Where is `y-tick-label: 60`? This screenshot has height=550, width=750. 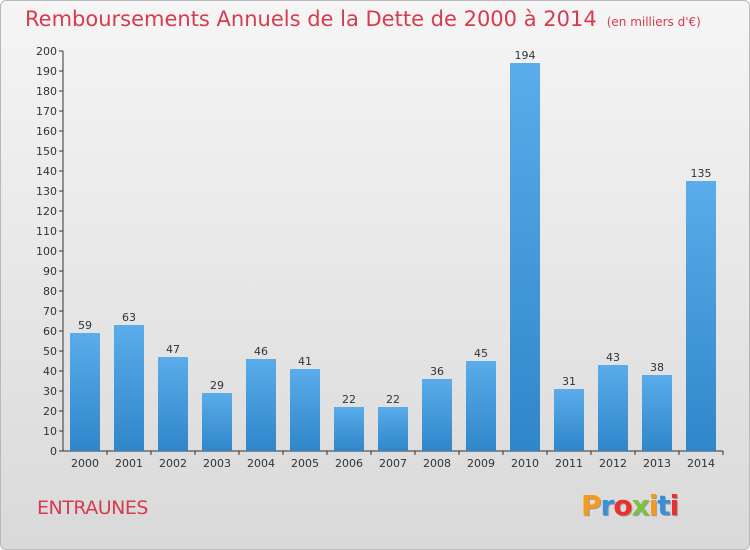
y-tick-label: 60 is located at coordinates (50, 331).